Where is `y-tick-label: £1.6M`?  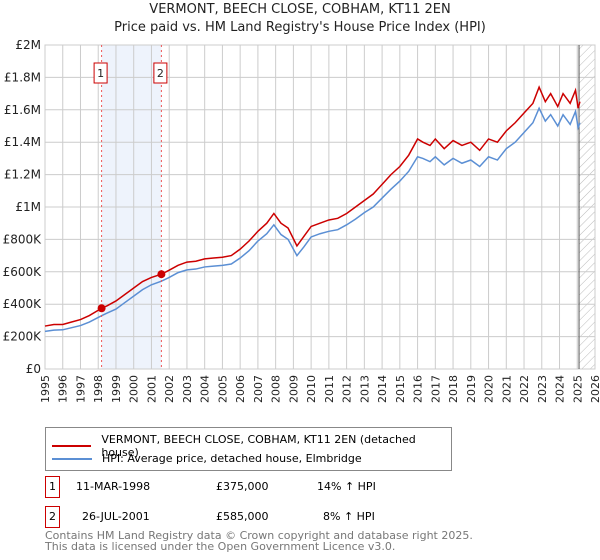 y-tick-label: £1.6M is located at coordinates (22, 110).